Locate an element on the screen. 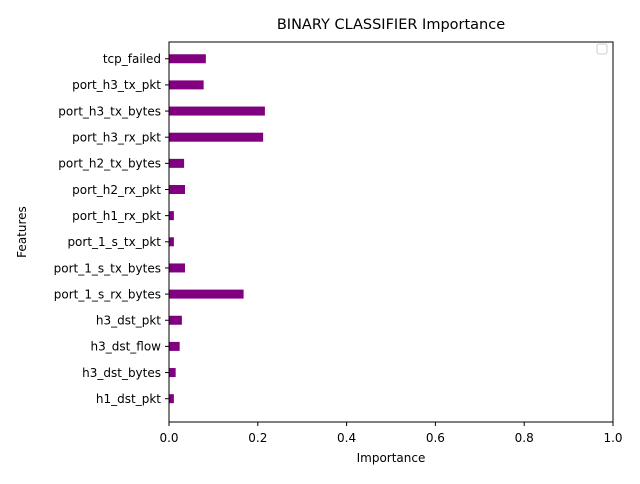 This screenshot has width=640, height=484. bar-port_1_s_tx_bytes is located at coordinates (177, 268).